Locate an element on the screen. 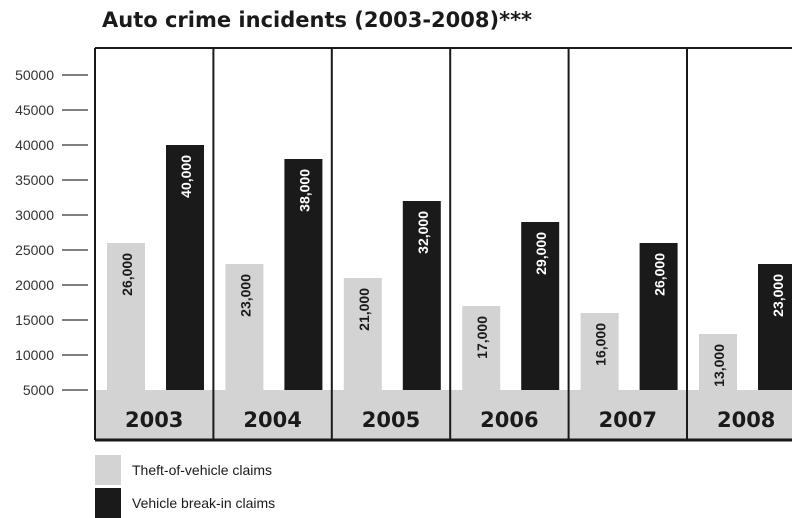  category-label-2004: 2004 is located at coordinates (272, 420).